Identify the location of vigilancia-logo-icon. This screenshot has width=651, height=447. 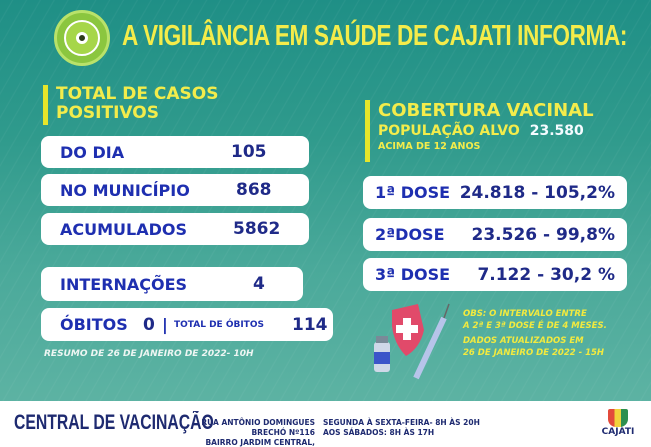
(82, 38).